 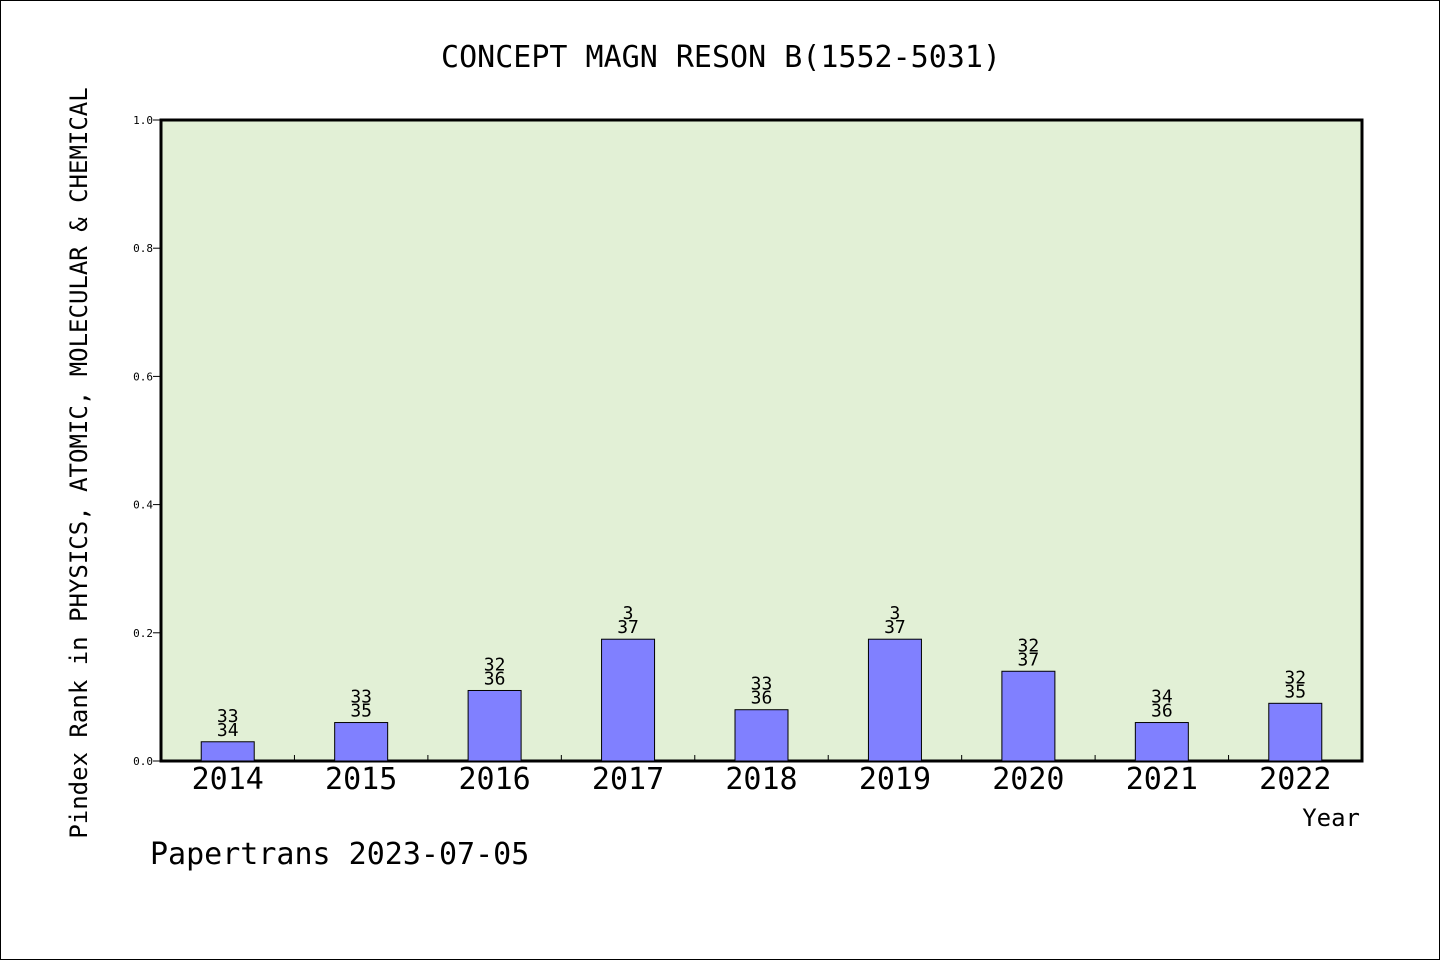 I want to click on y-axis-ticks: 0.0 0.2 0.4 0.6 0.8 1.0, so click(x=147, y=441).